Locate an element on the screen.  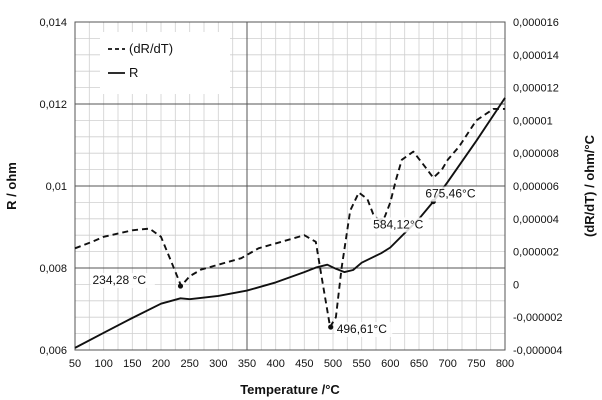
y2-tick-label: 0,000016 is located at coordinates (536, 23).